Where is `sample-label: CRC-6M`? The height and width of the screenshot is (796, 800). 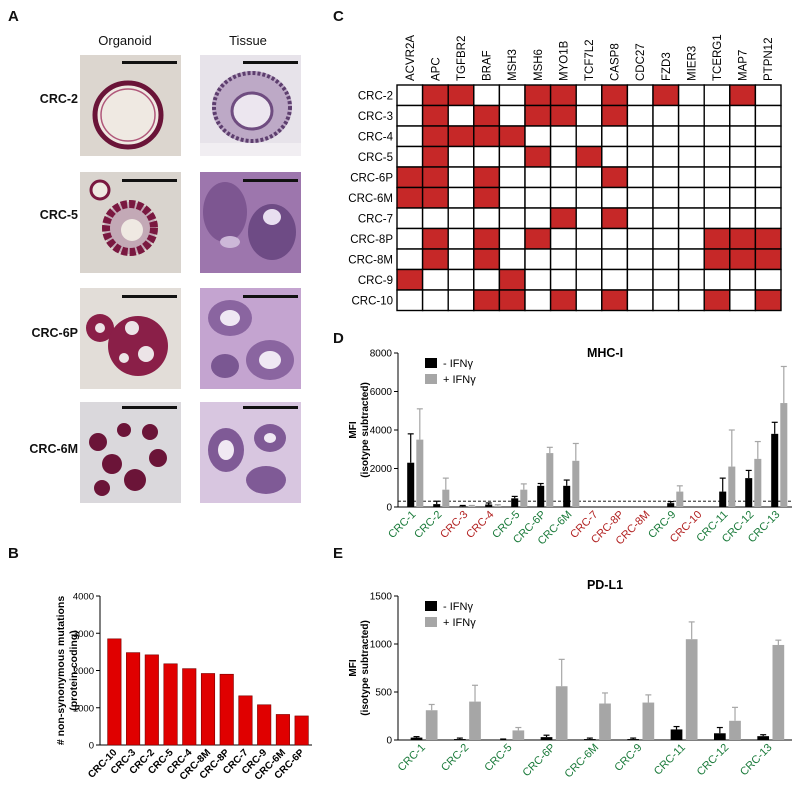
sample-label: CRC-6M is located at coordinates (370, 199).